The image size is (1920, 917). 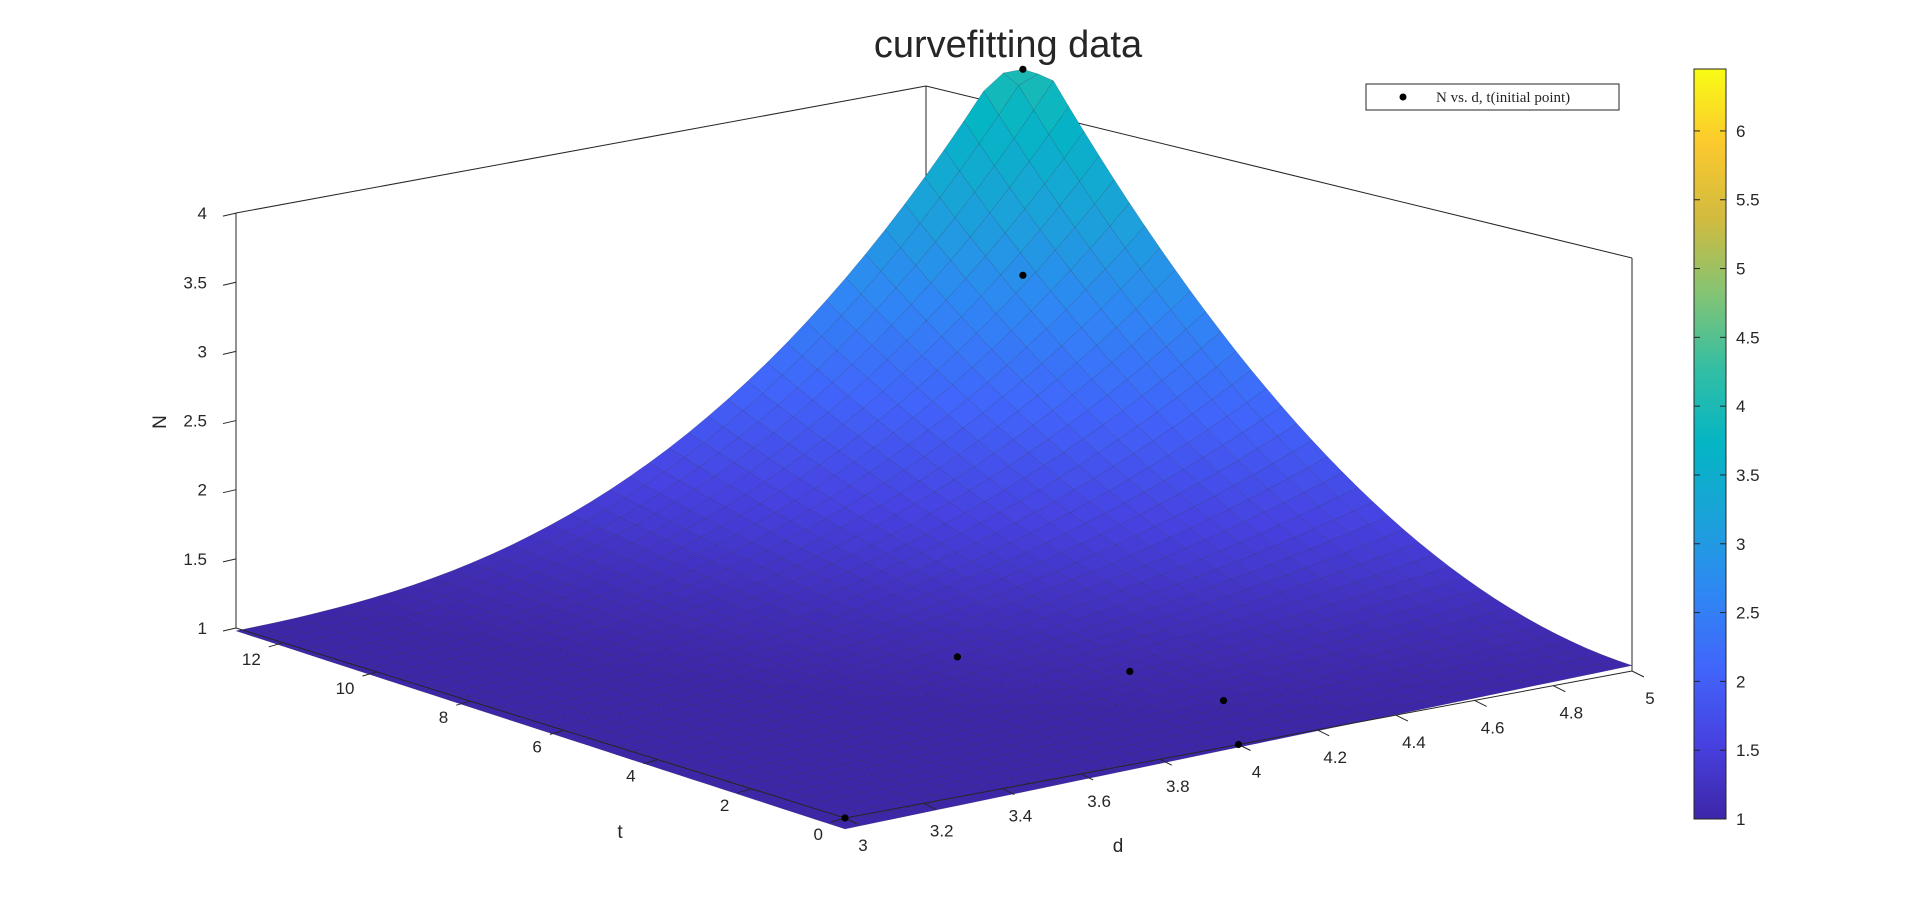 What do you see at coordinates (1099, 801) in the screenshot?
I see `d-tick-label: 3.6` at bounding box center [1099, 801].